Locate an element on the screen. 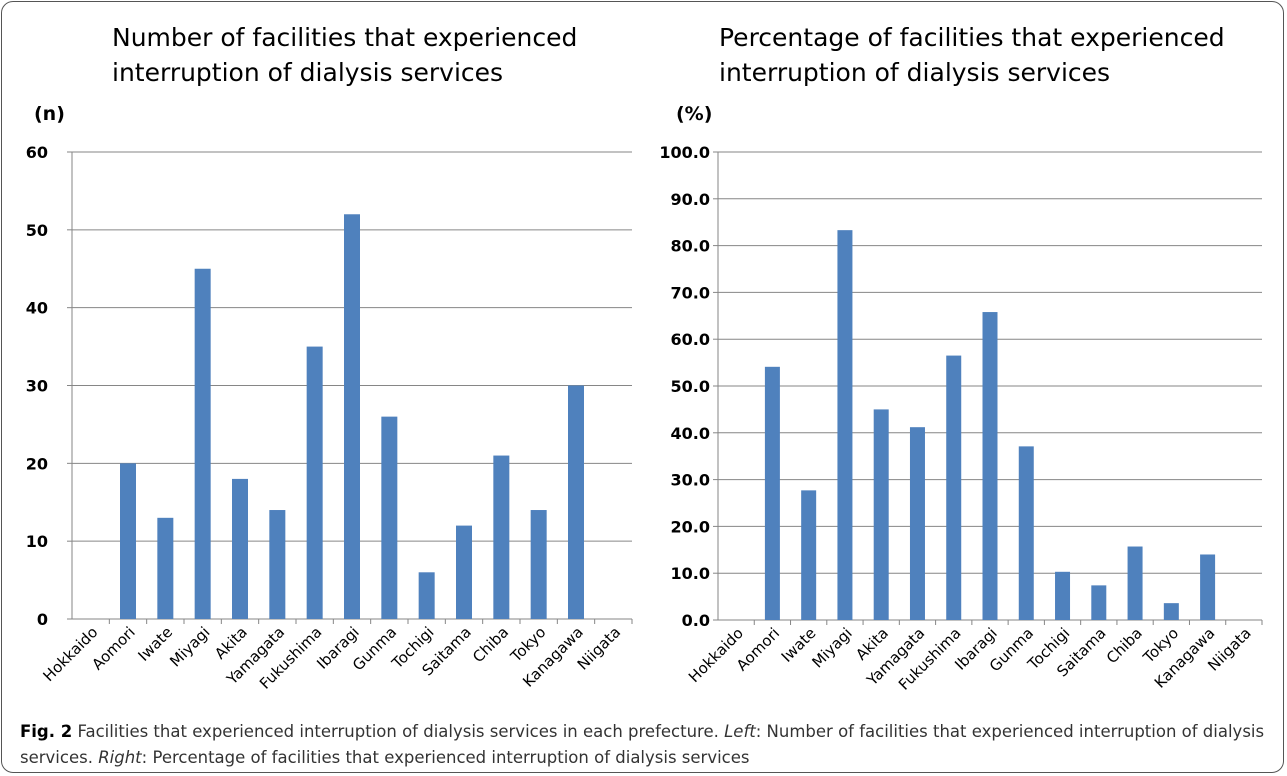 The image size is (1287, 776). caption-left-label: Left is located at coordinates (740, 731).